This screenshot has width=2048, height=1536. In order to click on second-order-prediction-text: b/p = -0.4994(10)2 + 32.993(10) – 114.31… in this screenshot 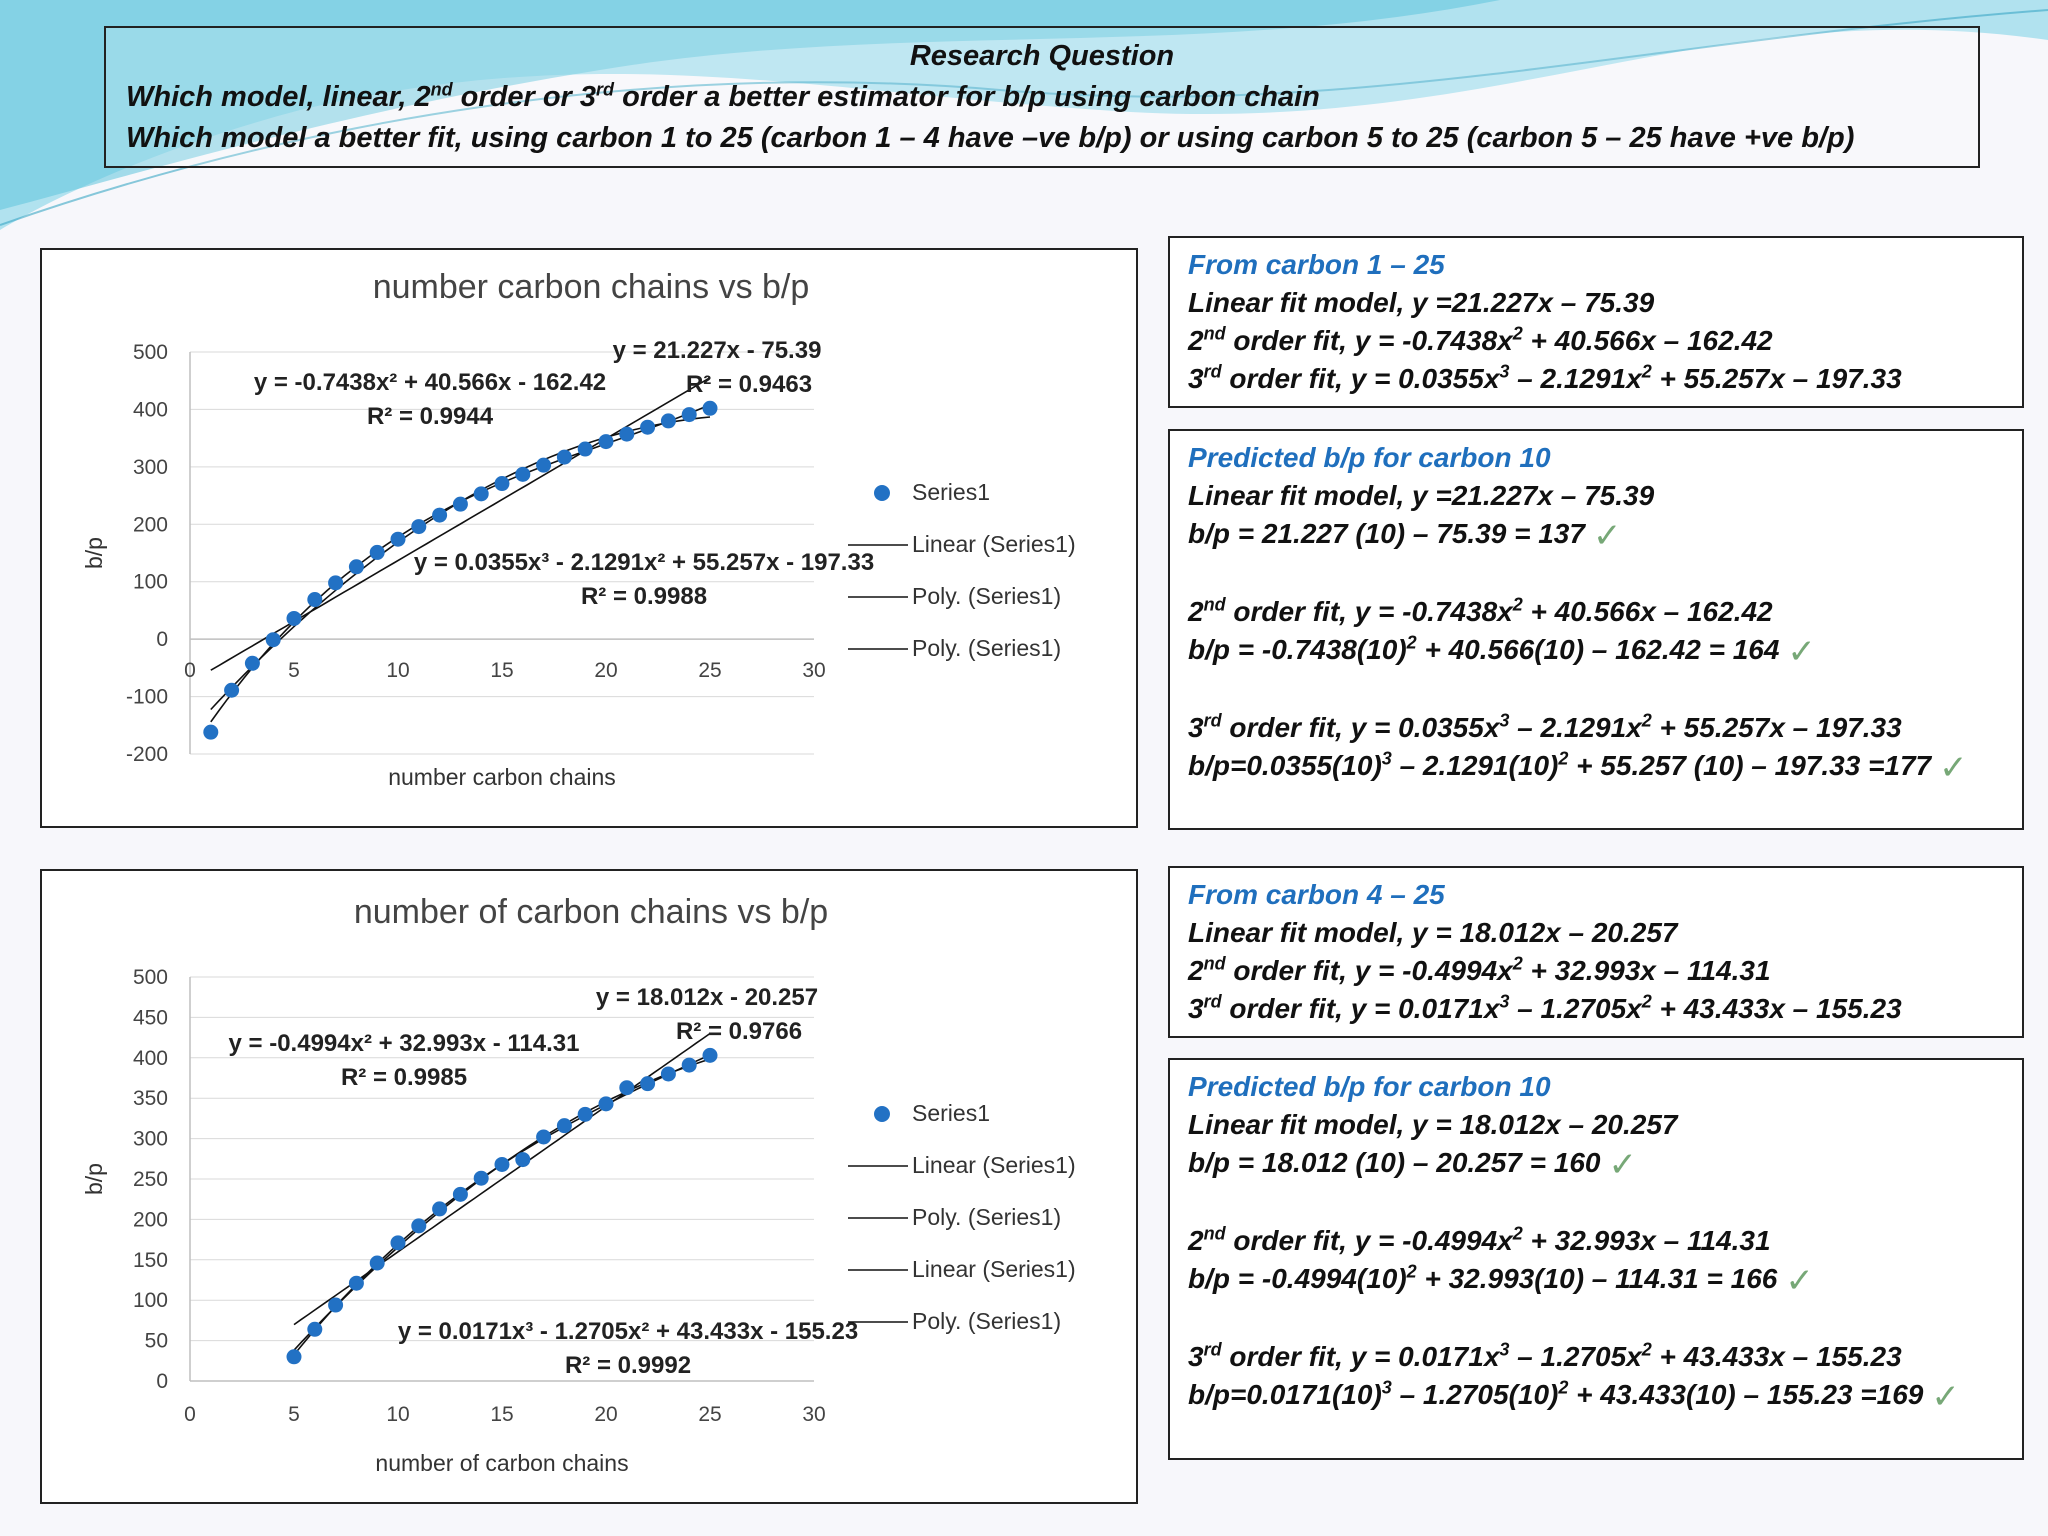, I will do `click(1501, 1280)`.